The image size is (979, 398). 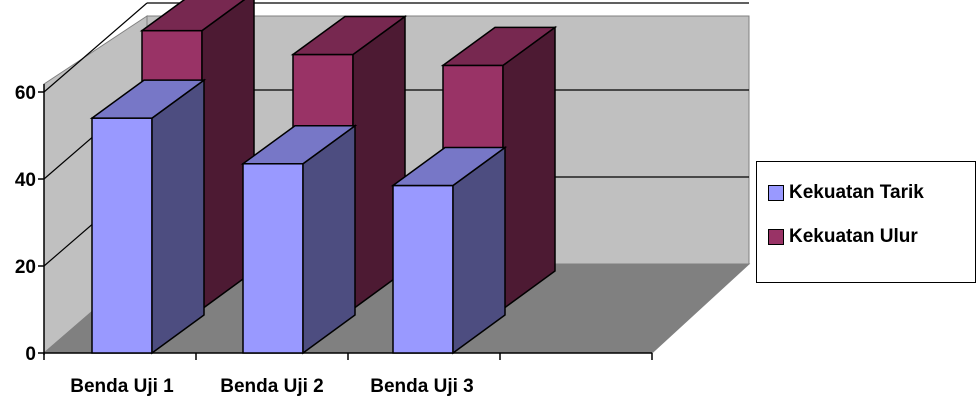 I want to click on x-category-label: Benda Uji 1, so click(x=122, y=386).